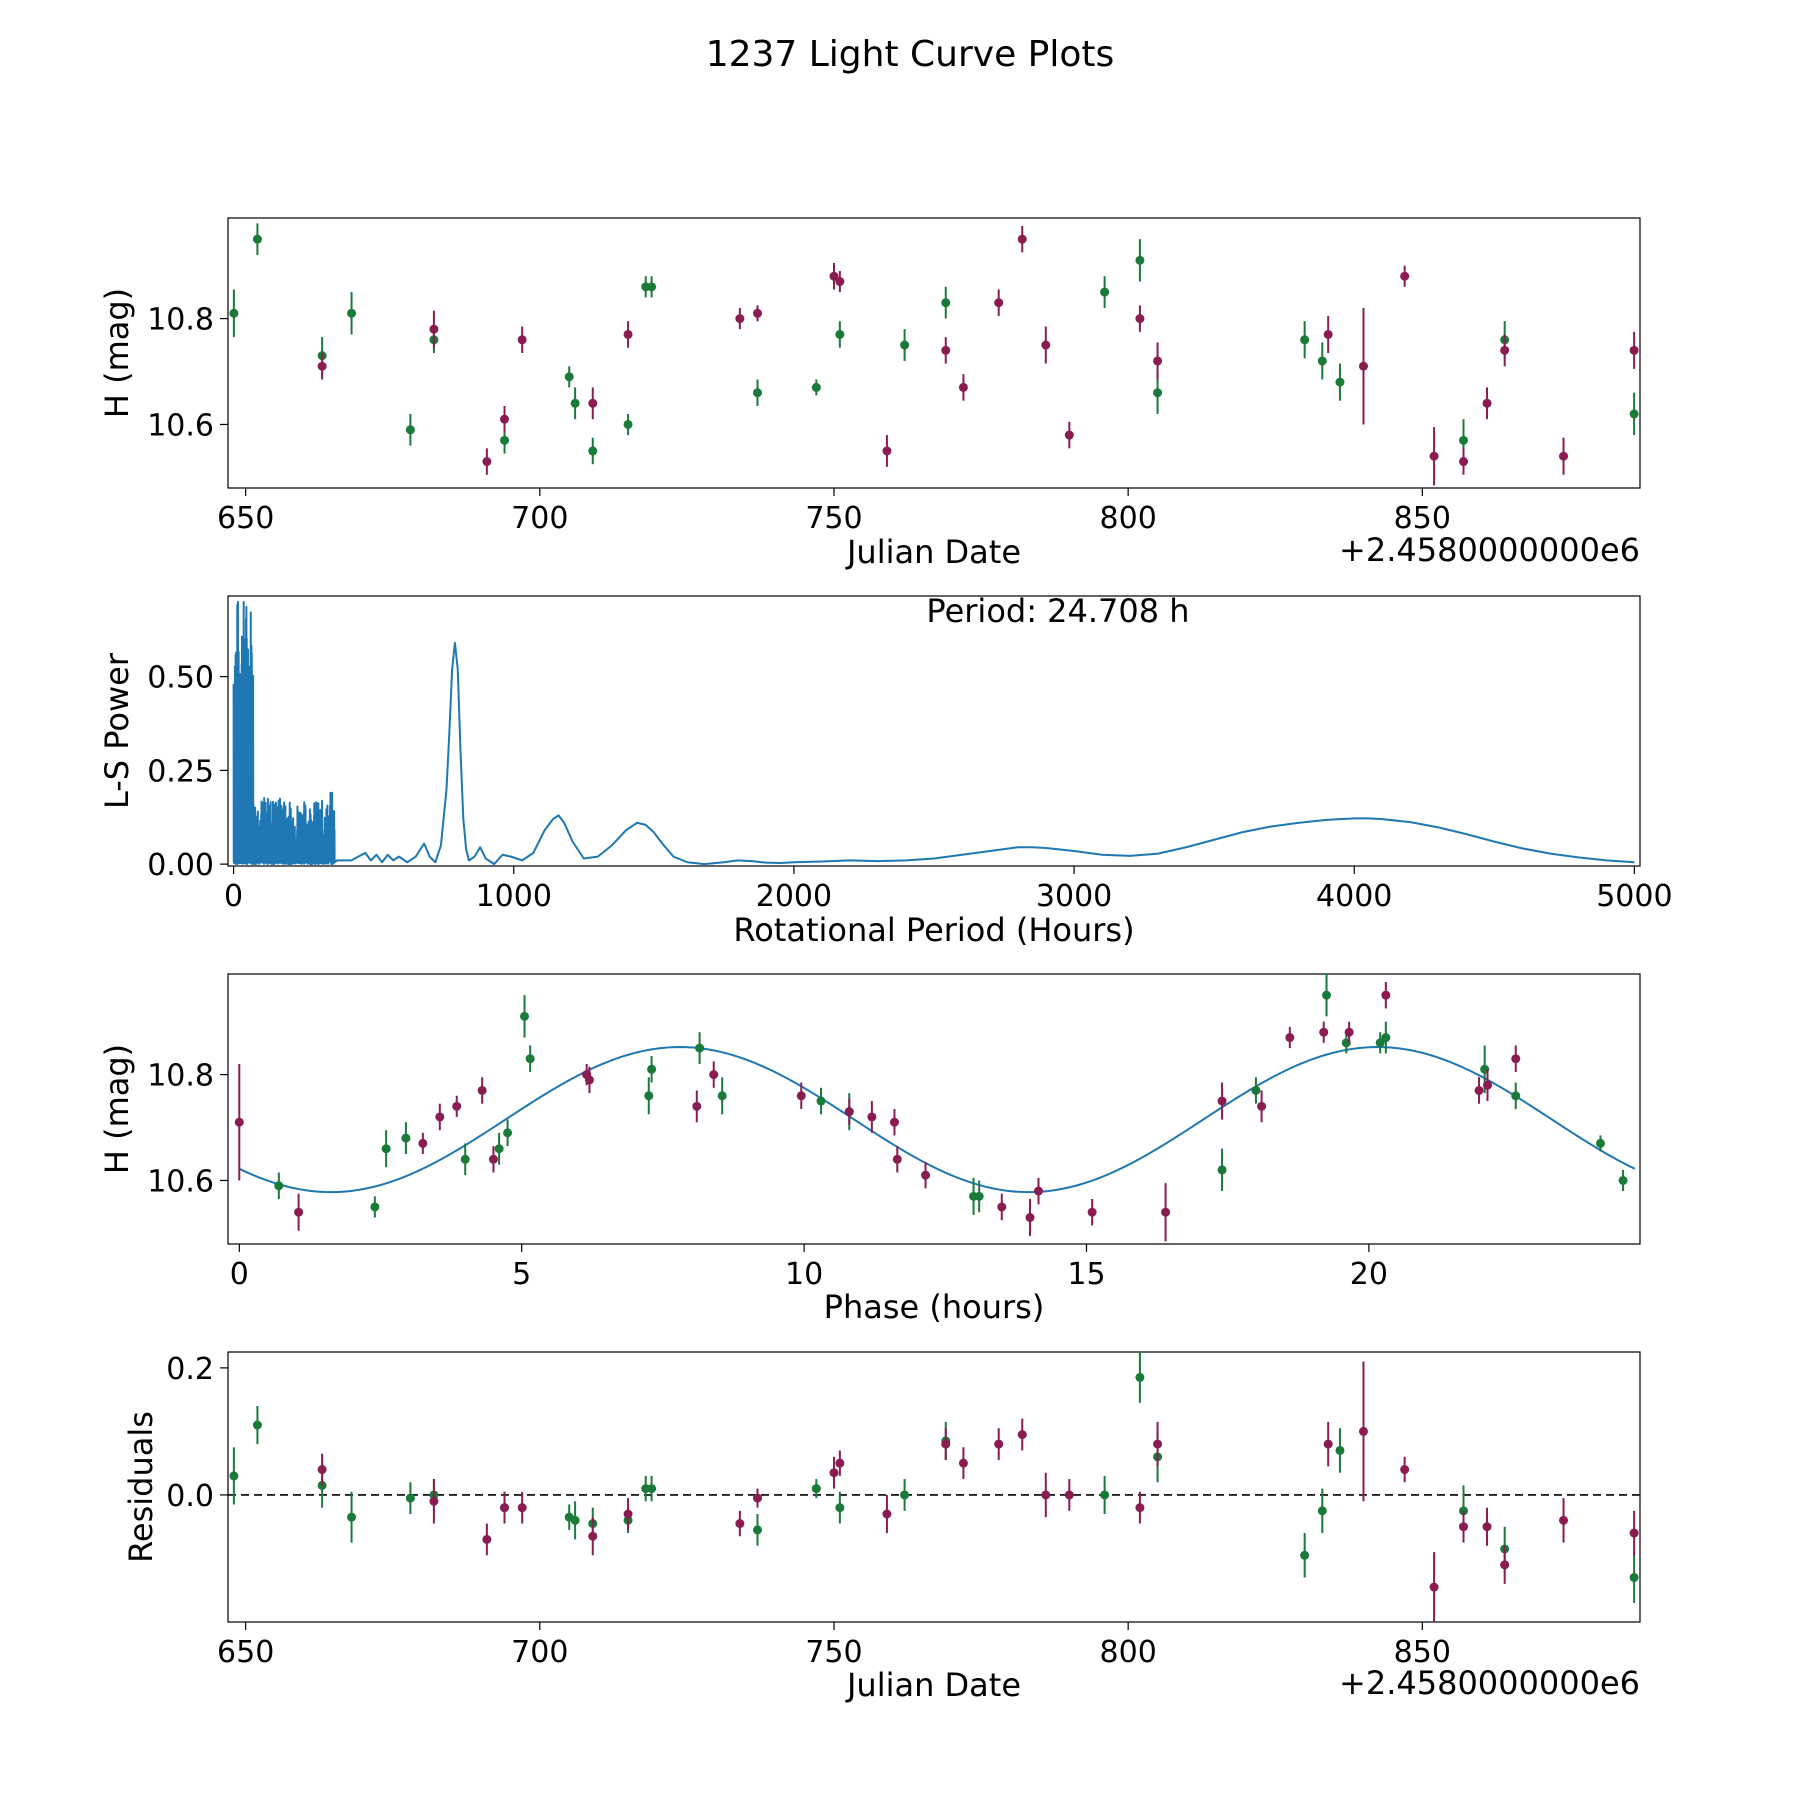  I want to click on phase-model-curve, so click(937, 1120).